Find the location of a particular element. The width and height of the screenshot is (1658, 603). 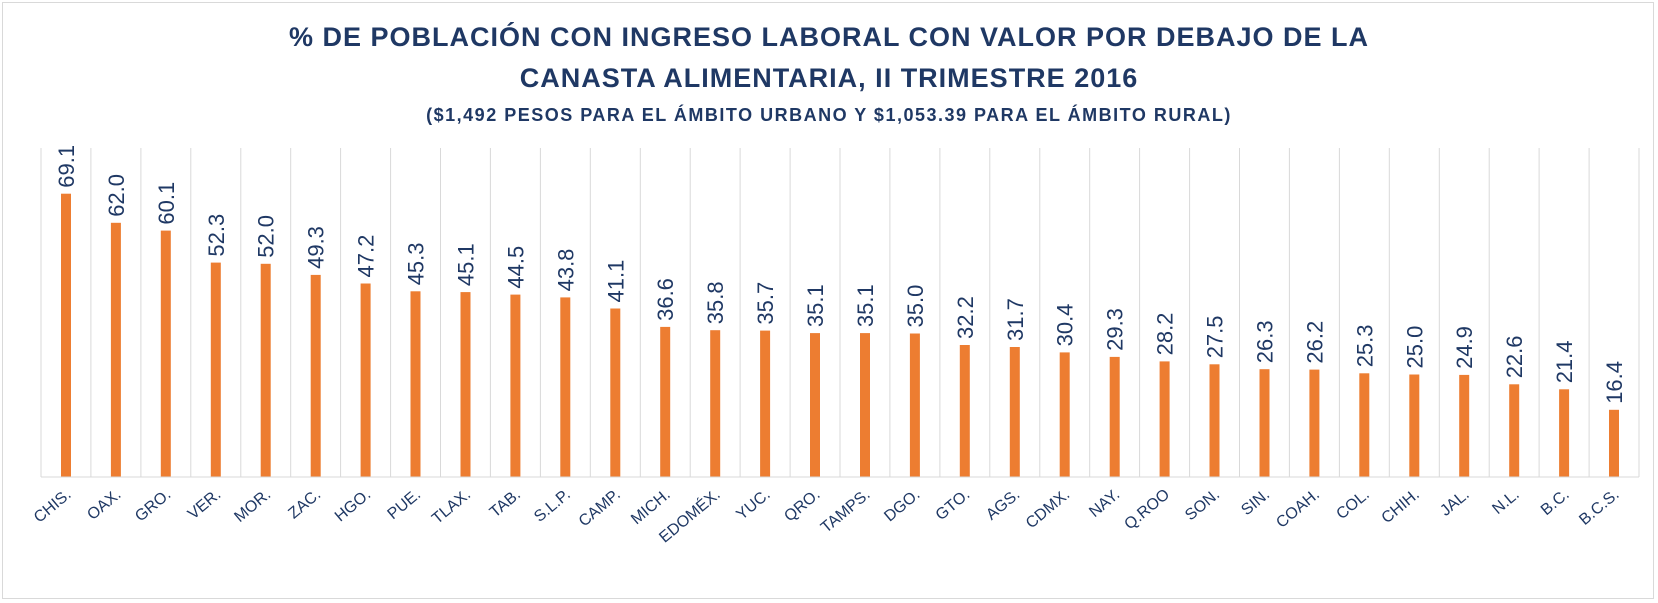

data-label: 26.3 is located at coordinates (1265, 341).